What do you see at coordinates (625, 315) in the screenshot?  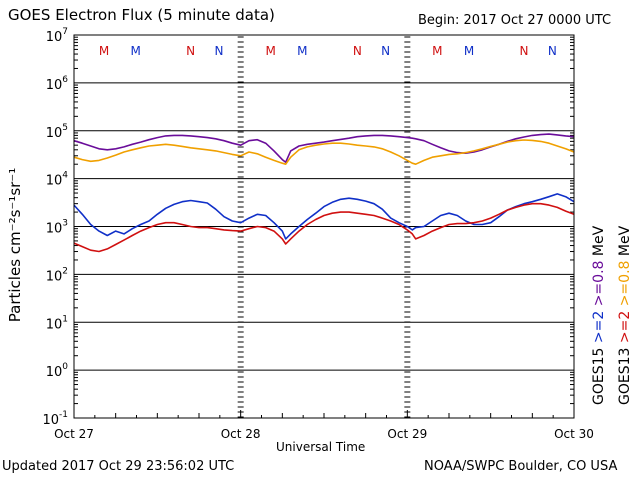 I see `legend-entry: GOES13 >=2 >=0.8 MeV` at bounding box center [625, 315].